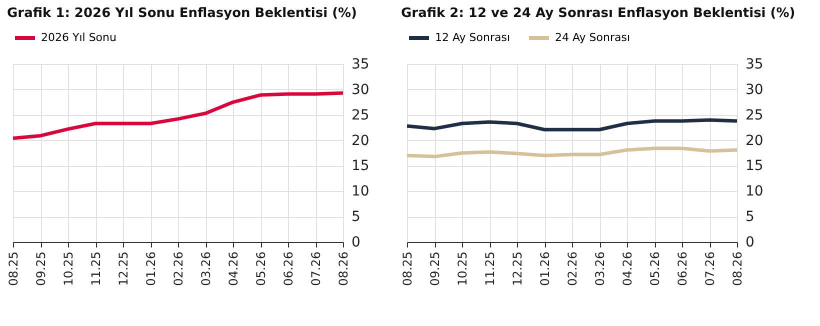 This screenshot has height=326, width=820. What do you see at coordinates (598, 13) in the screenshot?
I see `chart-title: Grafik 2: 12 ve 24 Ay Sonrası Enflasyon Beklentisi (%)` at bounding box center [598, 13].